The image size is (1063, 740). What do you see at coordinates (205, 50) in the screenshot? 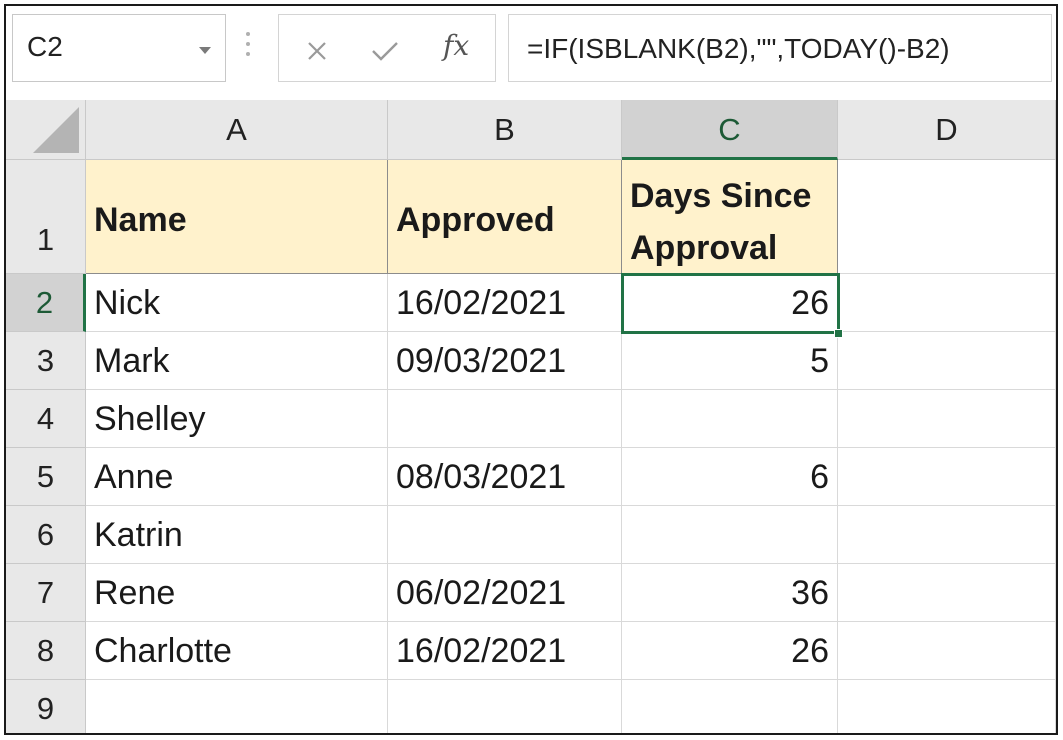
I see `chevron-down-icon` at bounding box center [205, 50].